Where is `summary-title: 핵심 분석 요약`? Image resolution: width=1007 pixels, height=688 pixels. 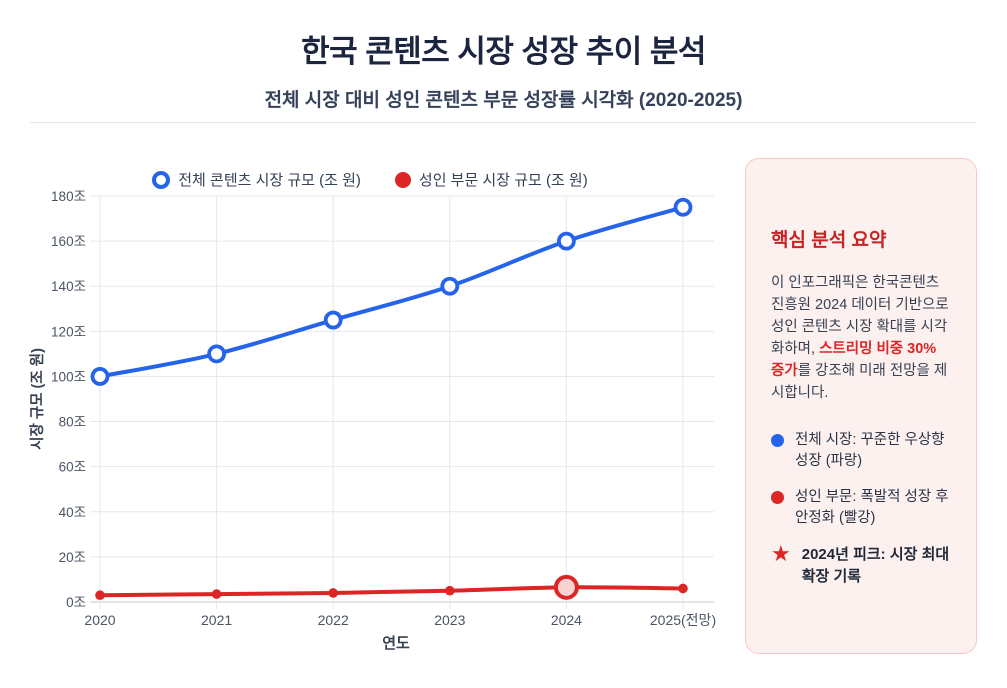
summary-title: 핵심 분석 요약 is located at coordinates (829, 240).